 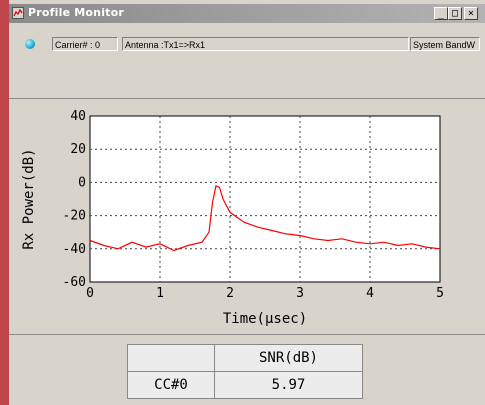 I want to click on x-tick-label: 3, so click(x=300, y=293).